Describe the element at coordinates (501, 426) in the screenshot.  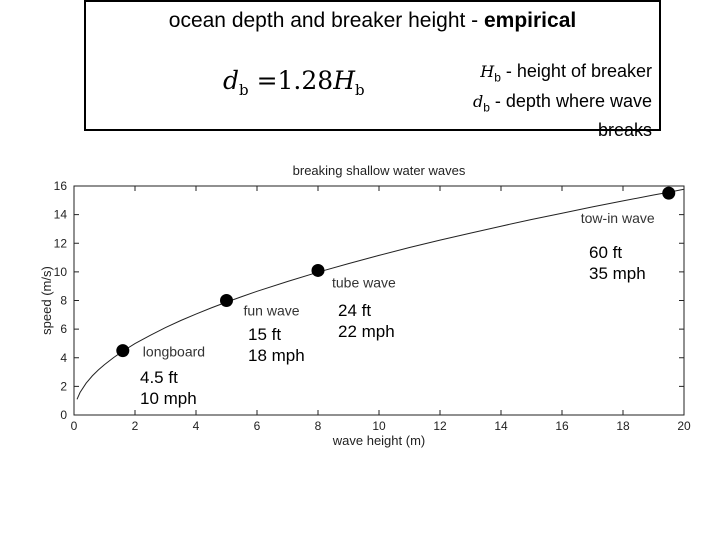
I see `x-tick-label: 14` at that location.